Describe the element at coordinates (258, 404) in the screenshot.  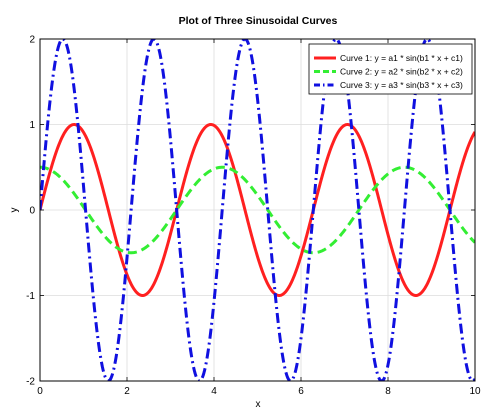
I see `x-axis-label: x` at that location.